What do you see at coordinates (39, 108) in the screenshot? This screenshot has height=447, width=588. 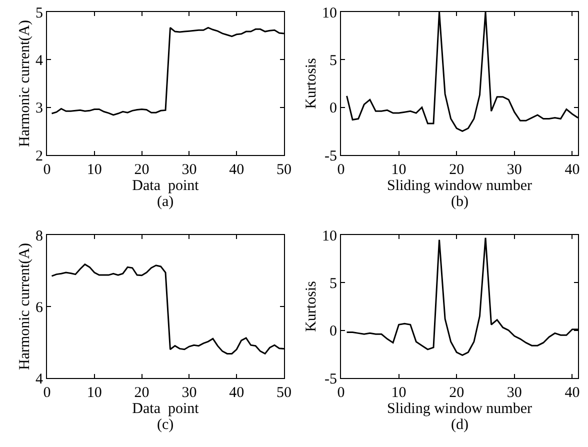 I see `y-tick-label: 3` at bounding box center [39, 108].